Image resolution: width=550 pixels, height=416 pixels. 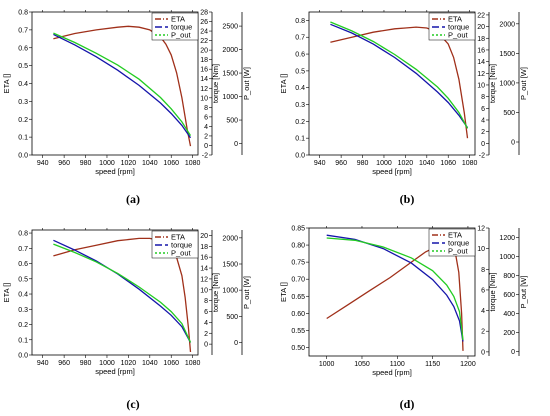 What do you see at coordinates (407, 404) in the screenshot?
I see `panel-caption: (d)` at bounding box center [407, 404].